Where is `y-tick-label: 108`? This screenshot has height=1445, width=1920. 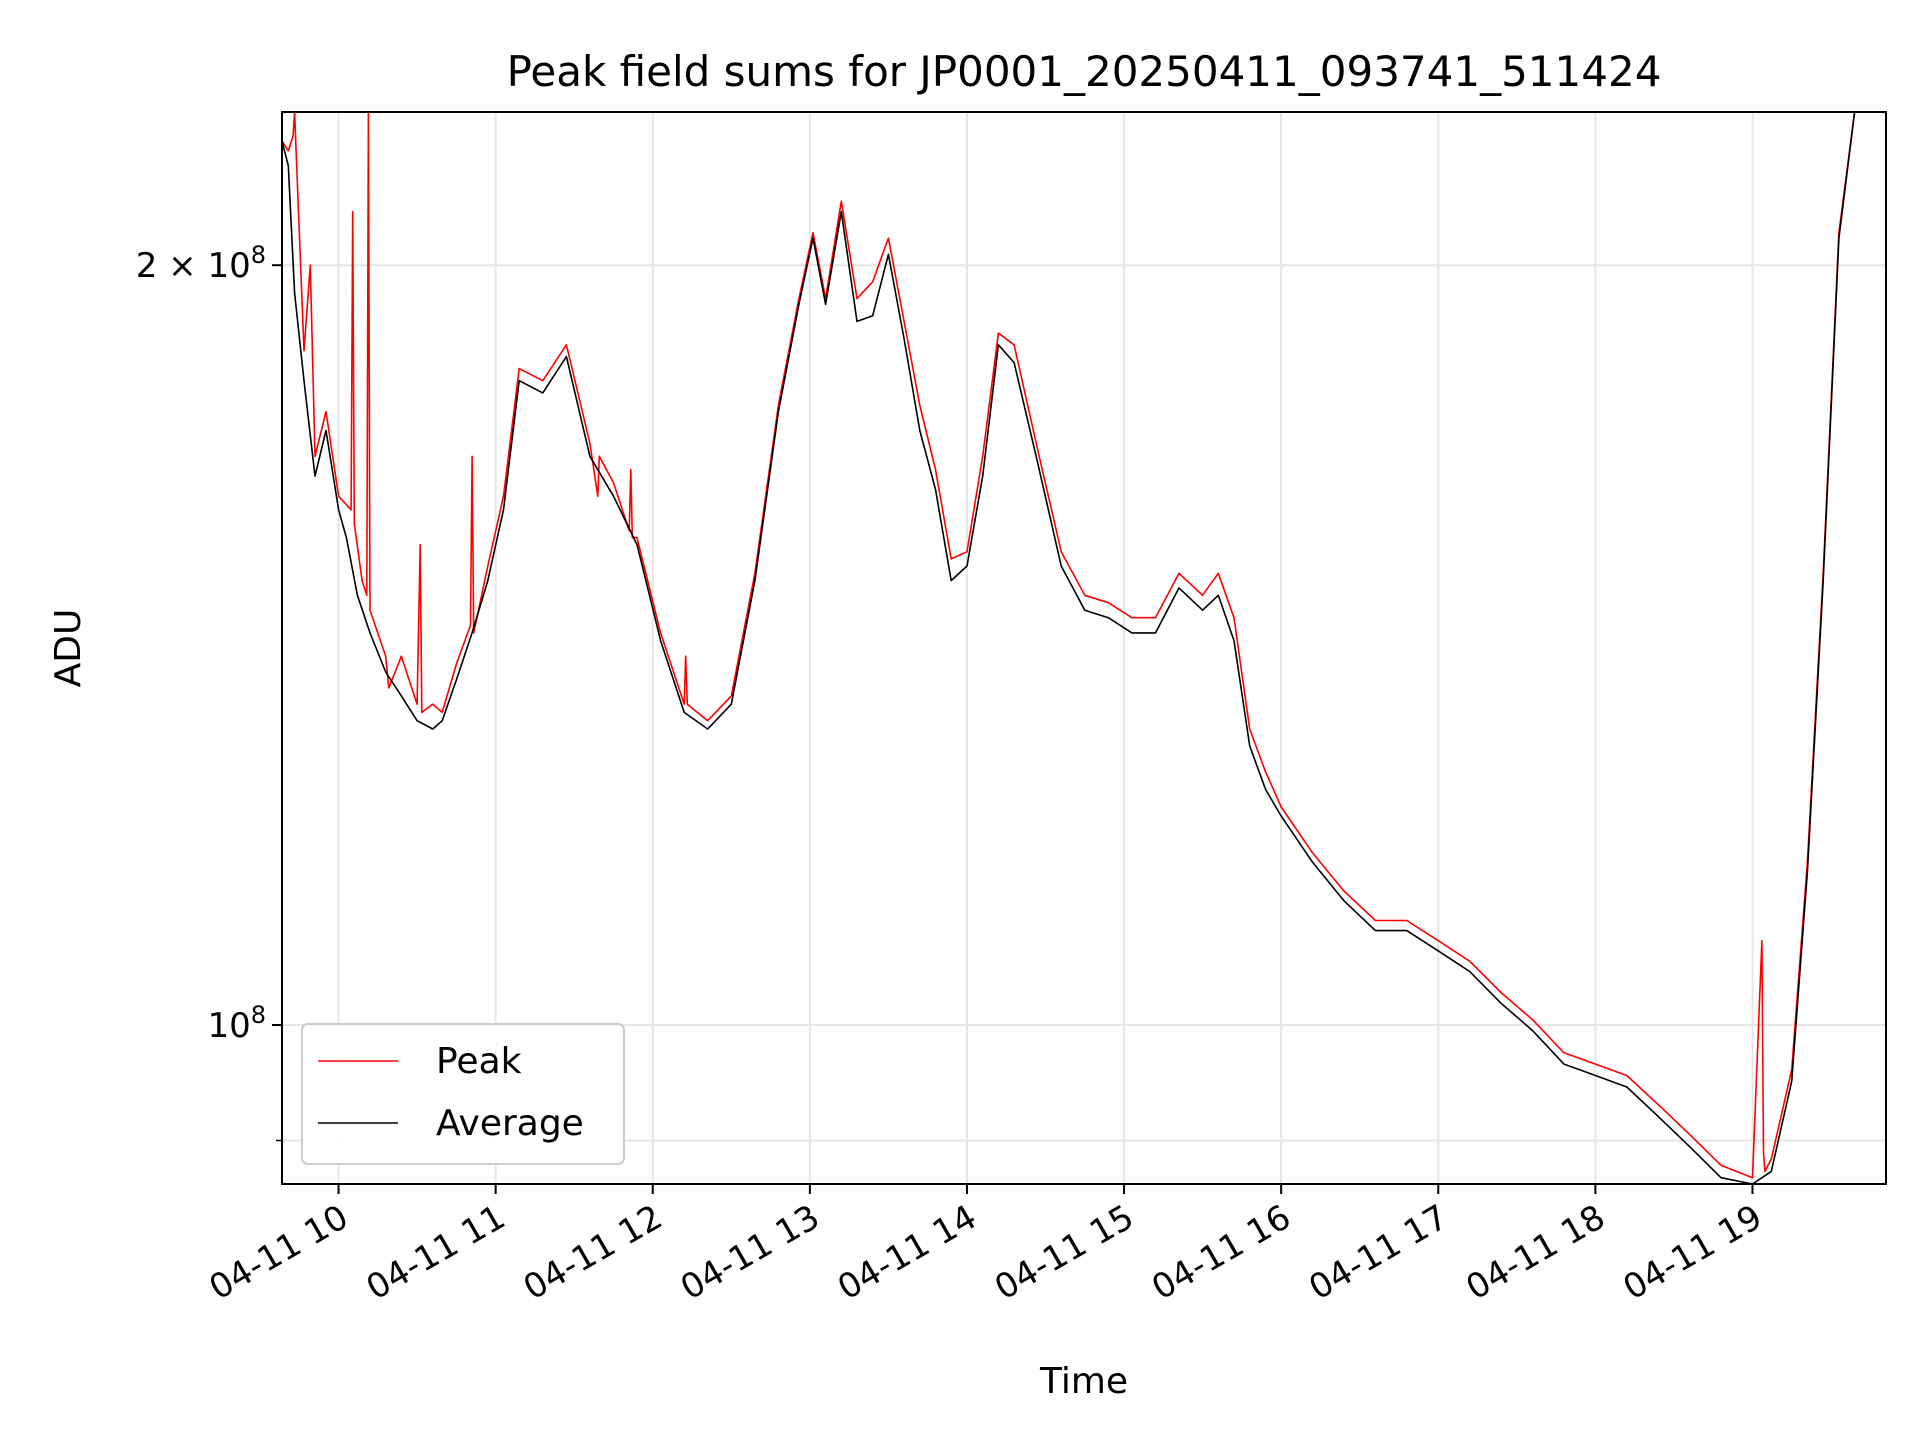
y-tick-label: 108 is located at coordinates (236, 1023).